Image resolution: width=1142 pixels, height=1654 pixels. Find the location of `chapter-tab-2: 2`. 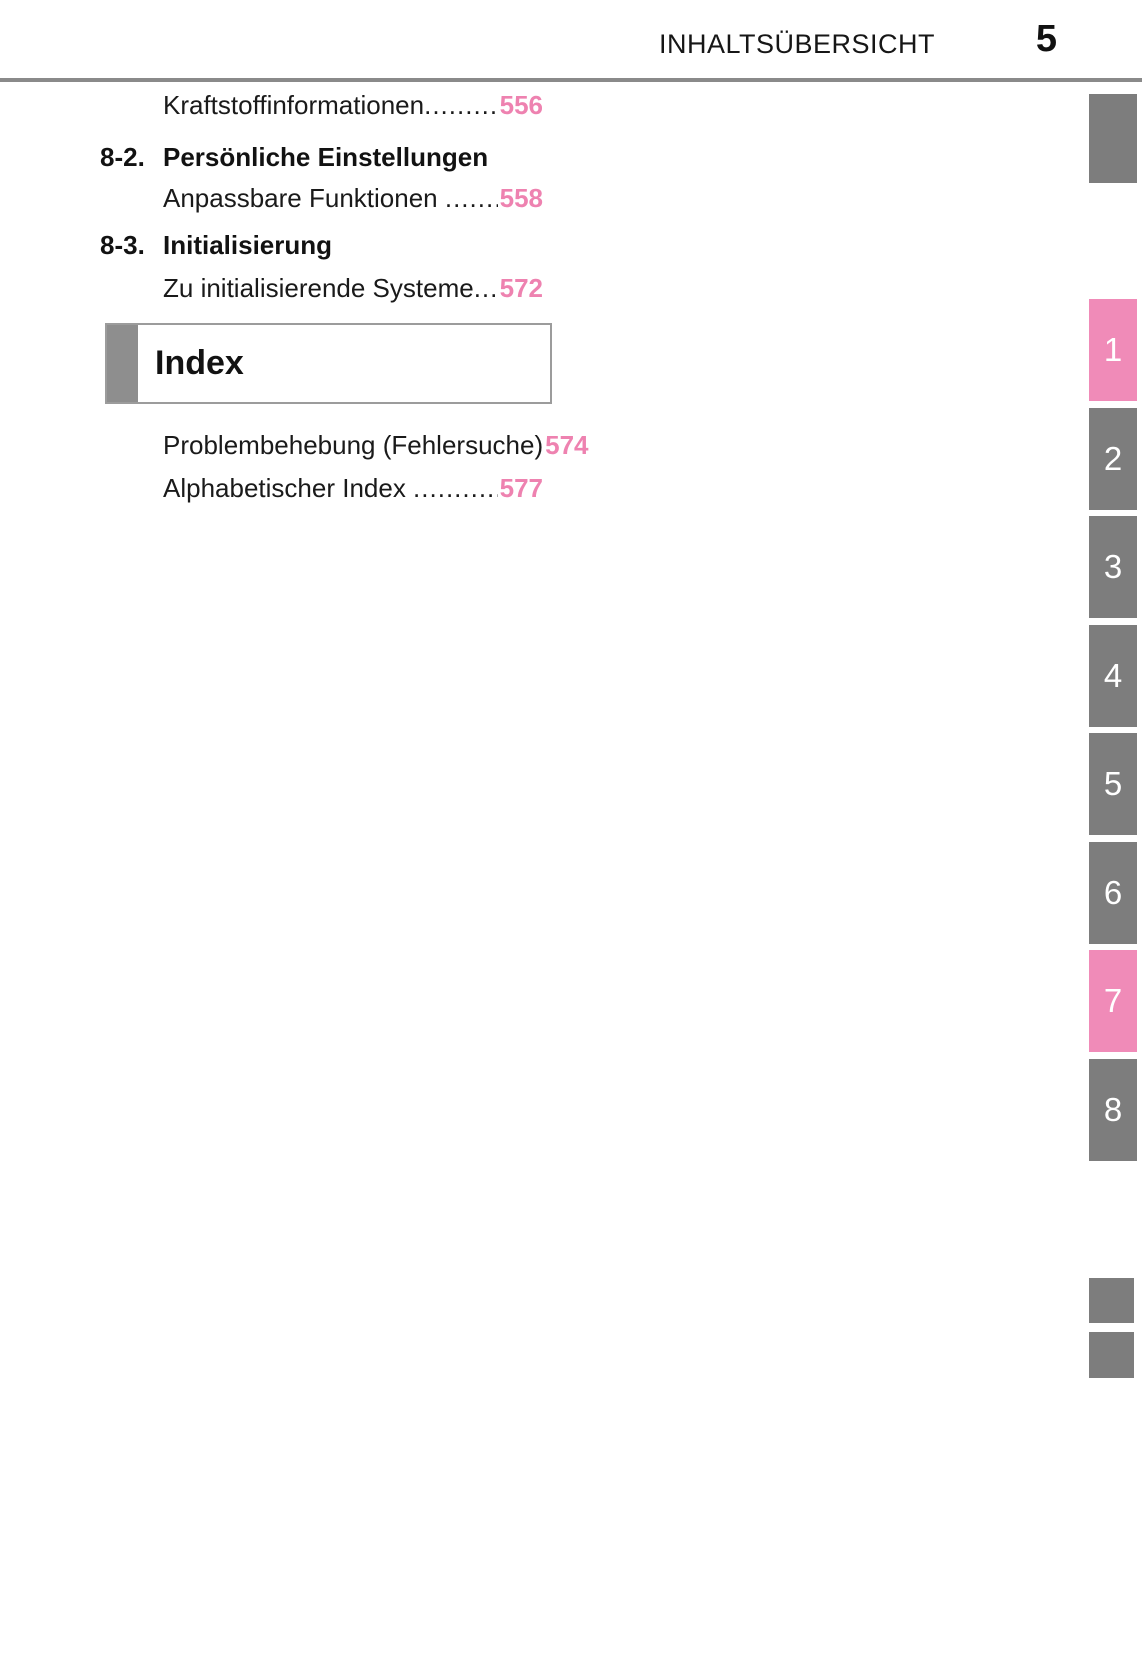

chapter-tab-2: 2 is located at coordinates (1113, 459).